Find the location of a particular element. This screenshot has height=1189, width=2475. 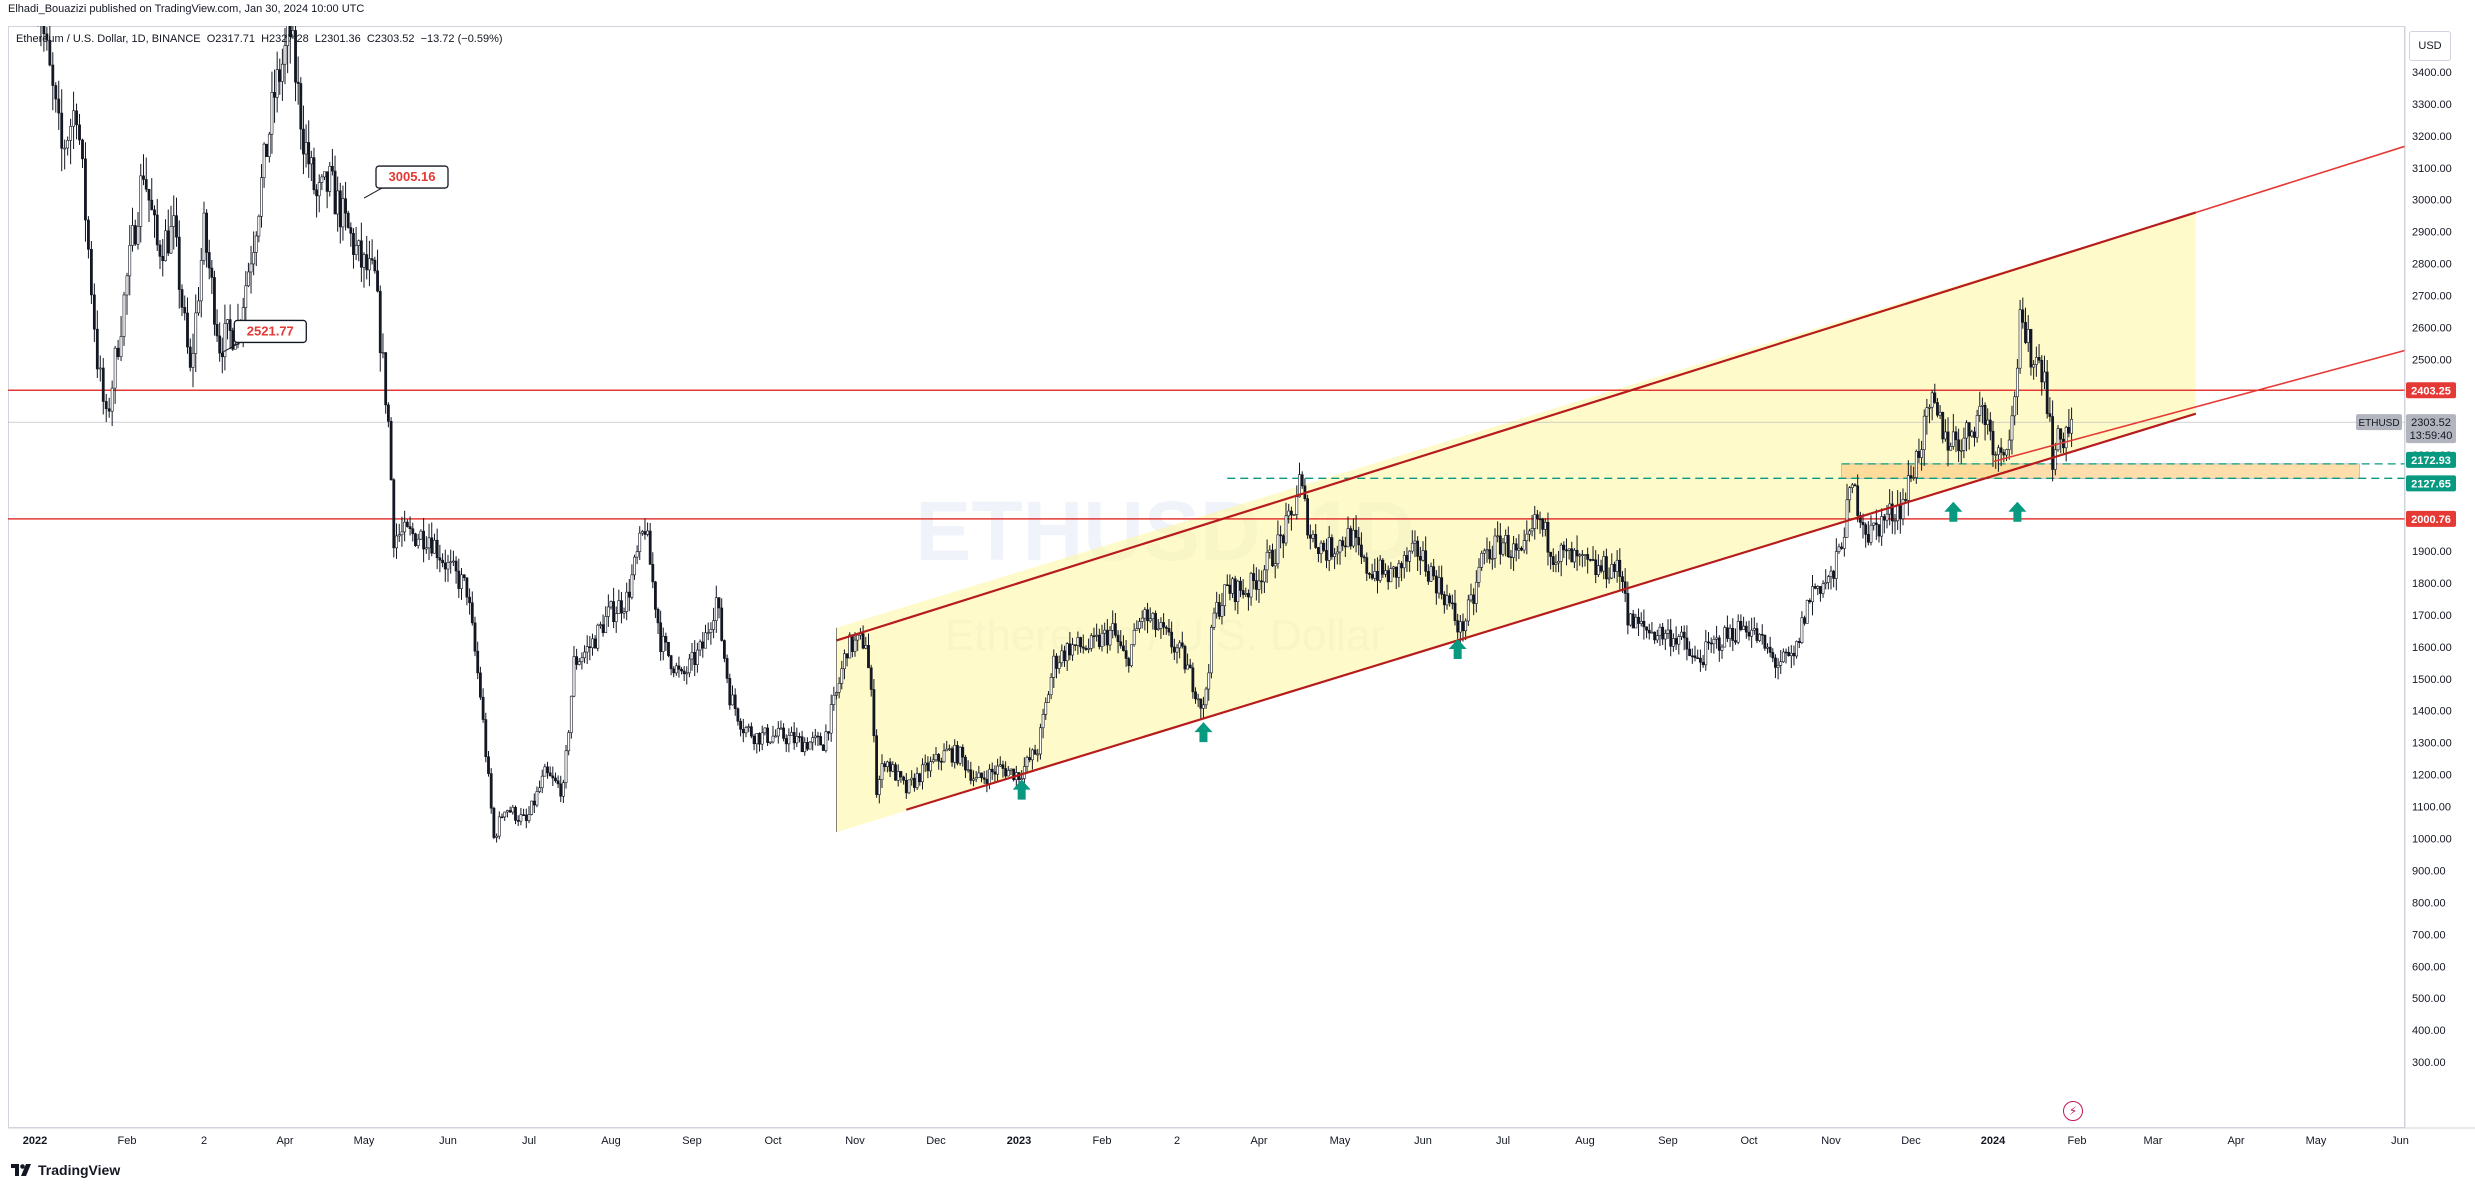

price-callout: 3005.16 is located at coordinates (406, 182).